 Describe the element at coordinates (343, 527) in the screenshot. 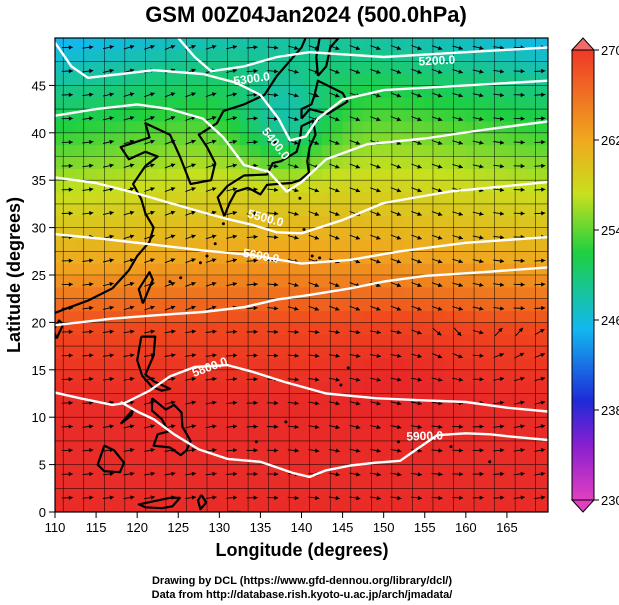

I see `x-tick-label: 145` at that location.